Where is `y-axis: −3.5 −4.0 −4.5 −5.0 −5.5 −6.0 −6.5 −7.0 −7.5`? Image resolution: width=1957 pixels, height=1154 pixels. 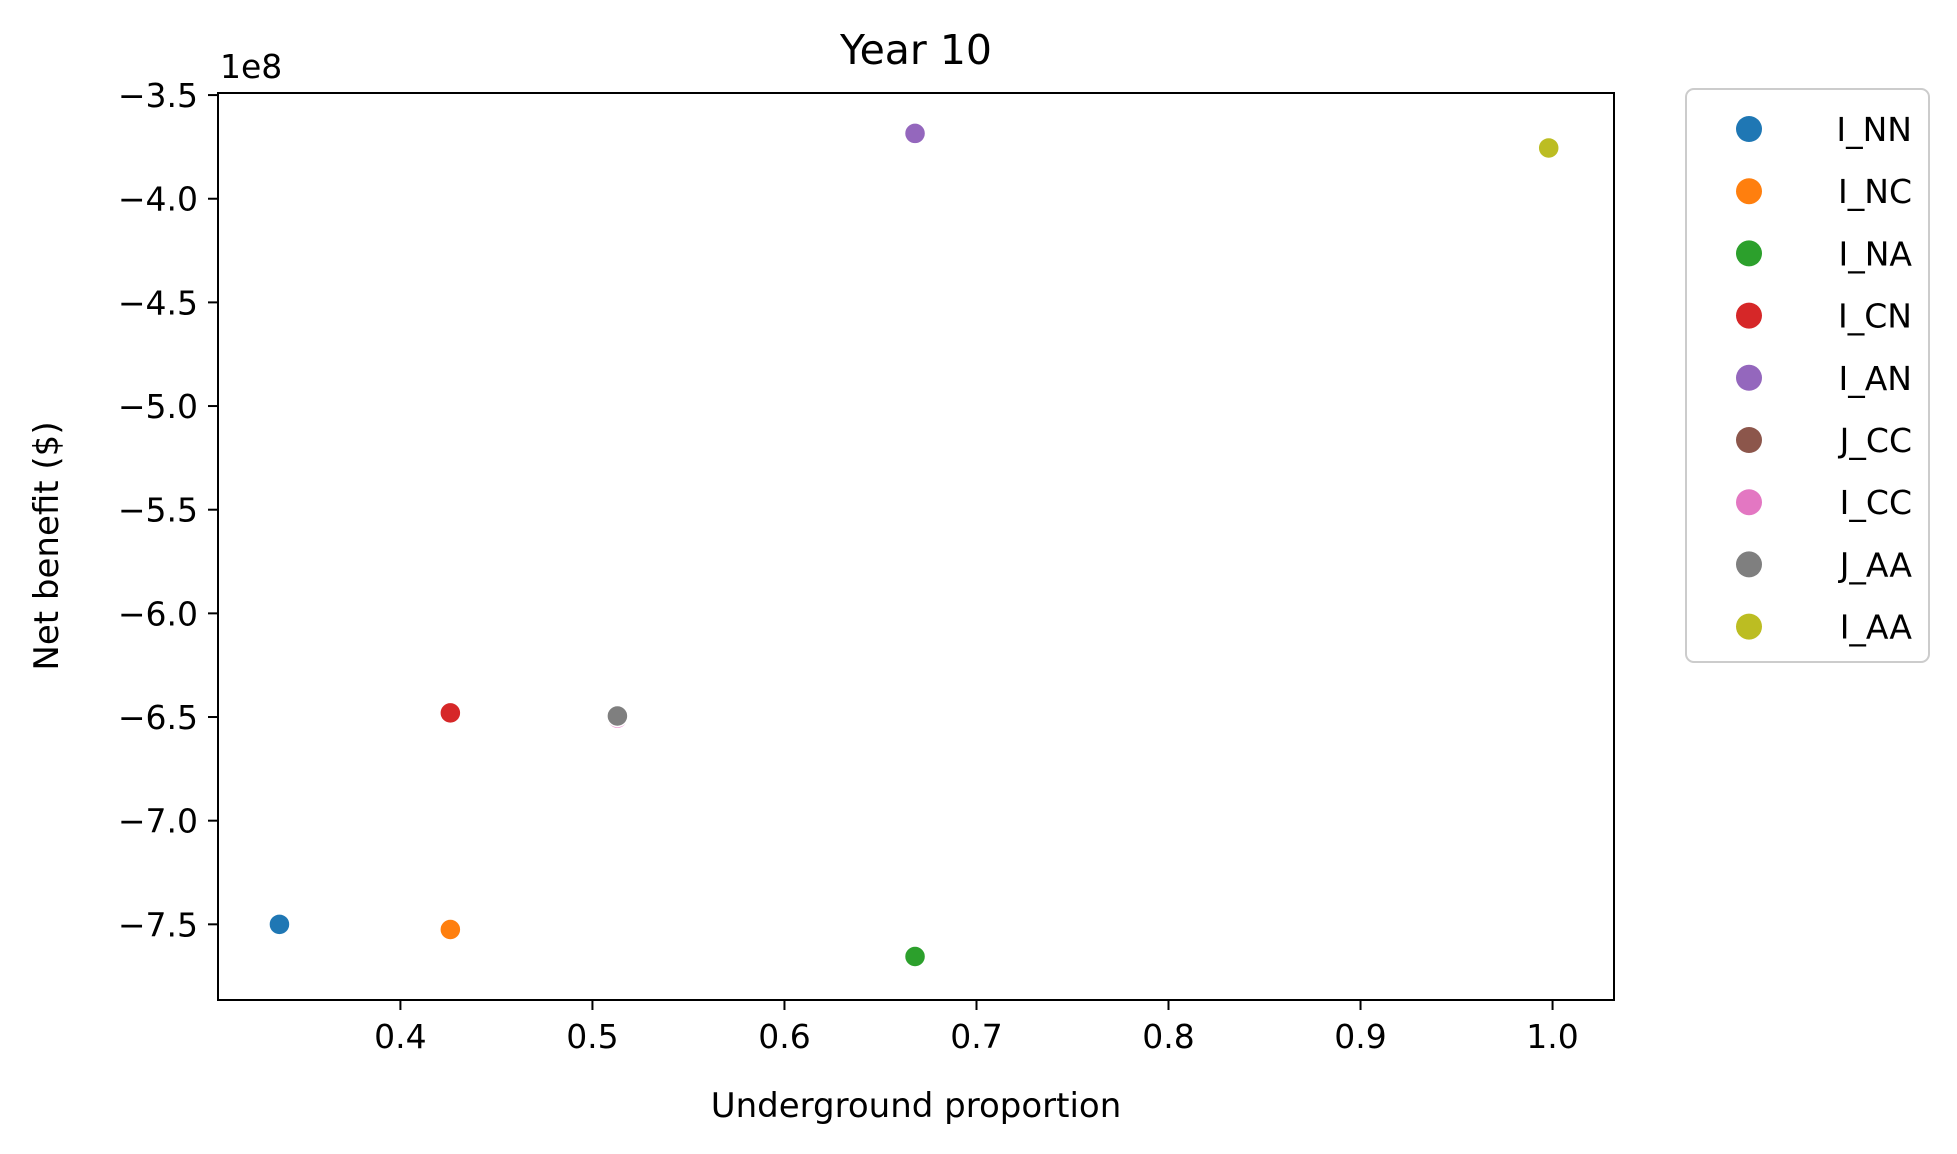 y-axis: −3.5 −4.0 −4.5 −5.0 −5.5 −6.0 −6.5 −7.0 −7.5 is located at coordinates (168, 510).